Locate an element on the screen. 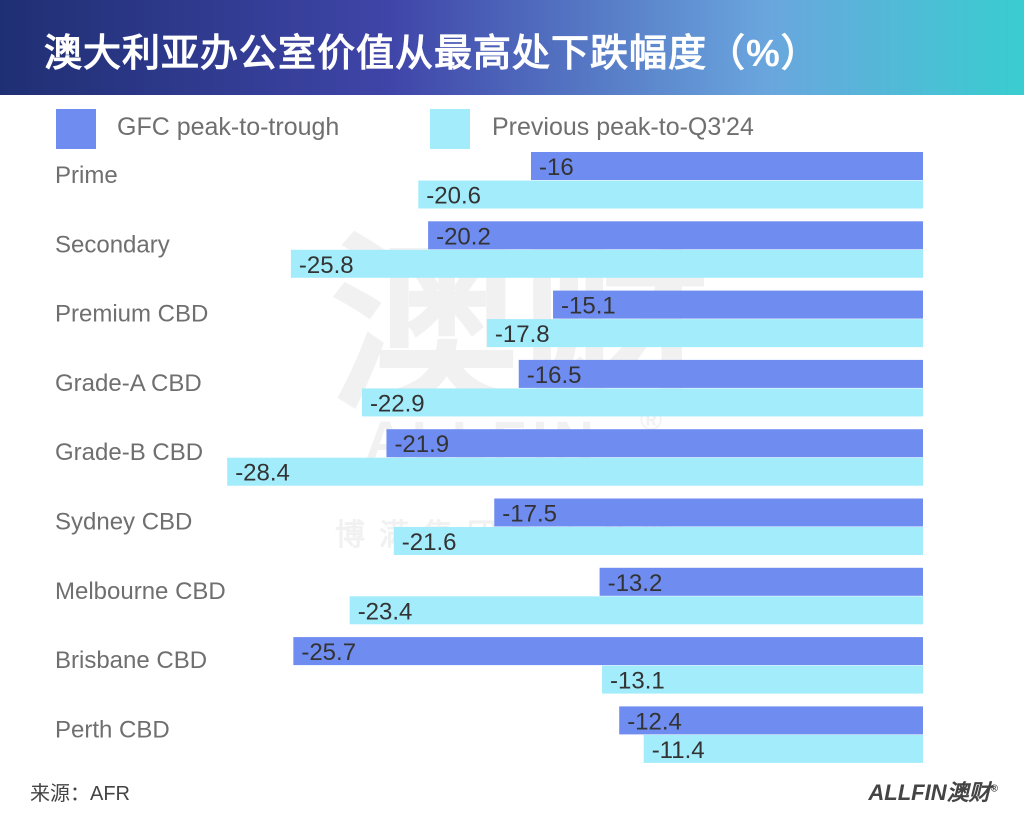 This screenshot has width=1024, height=831. data-label: -17.8 is located at coordinates (522, 334).